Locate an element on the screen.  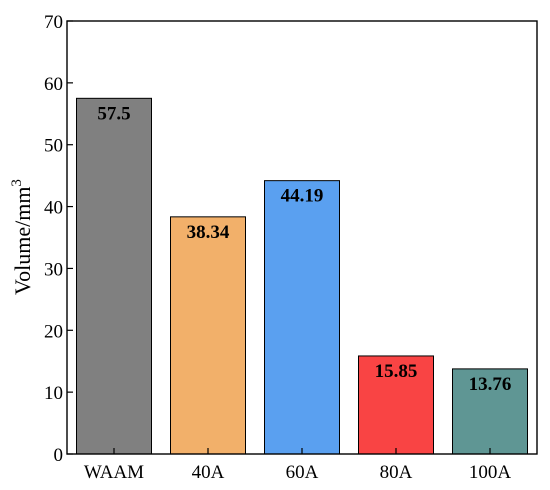
y-axis-label: Volume/mm3 is located at coordinates (22, 237).